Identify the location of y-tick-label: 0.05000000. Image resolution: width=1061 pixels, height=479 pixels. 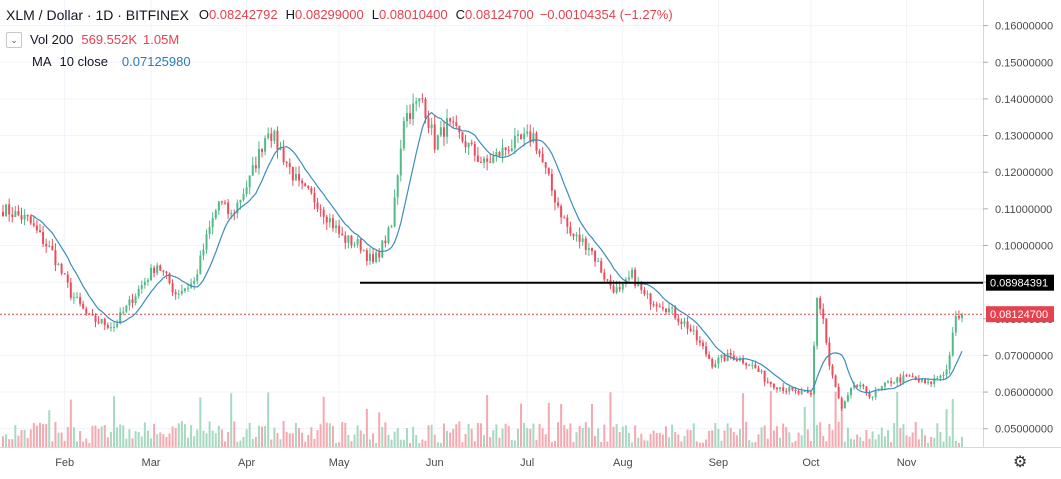
(1024, 430).